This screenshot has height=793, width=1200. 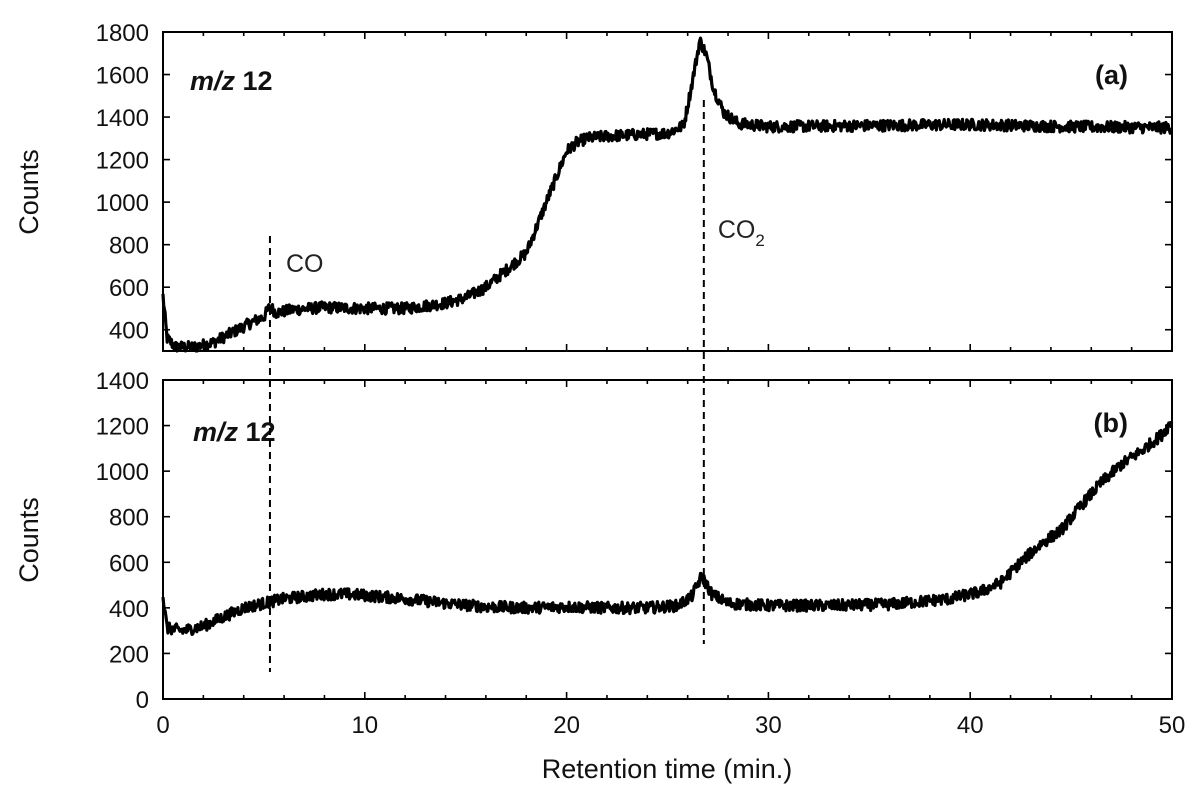 I want to click on panel-b-y-tick-label: 400, so click(x=129, y=609).